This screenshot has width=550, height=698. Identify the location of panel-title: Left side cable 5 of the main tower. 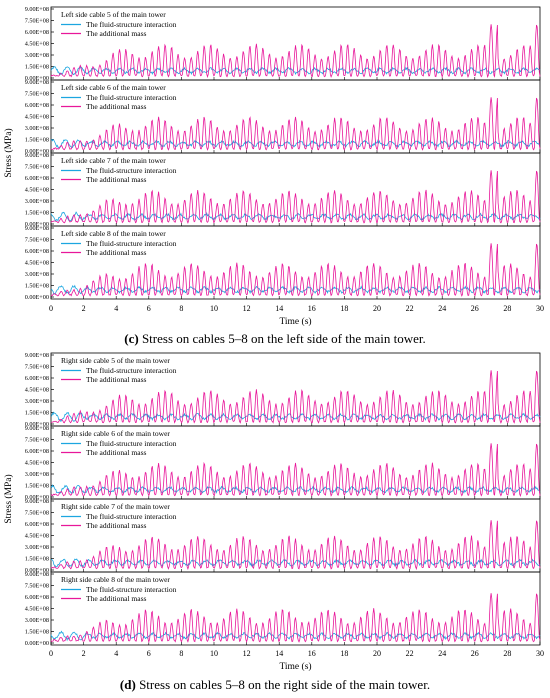
(113, 14).